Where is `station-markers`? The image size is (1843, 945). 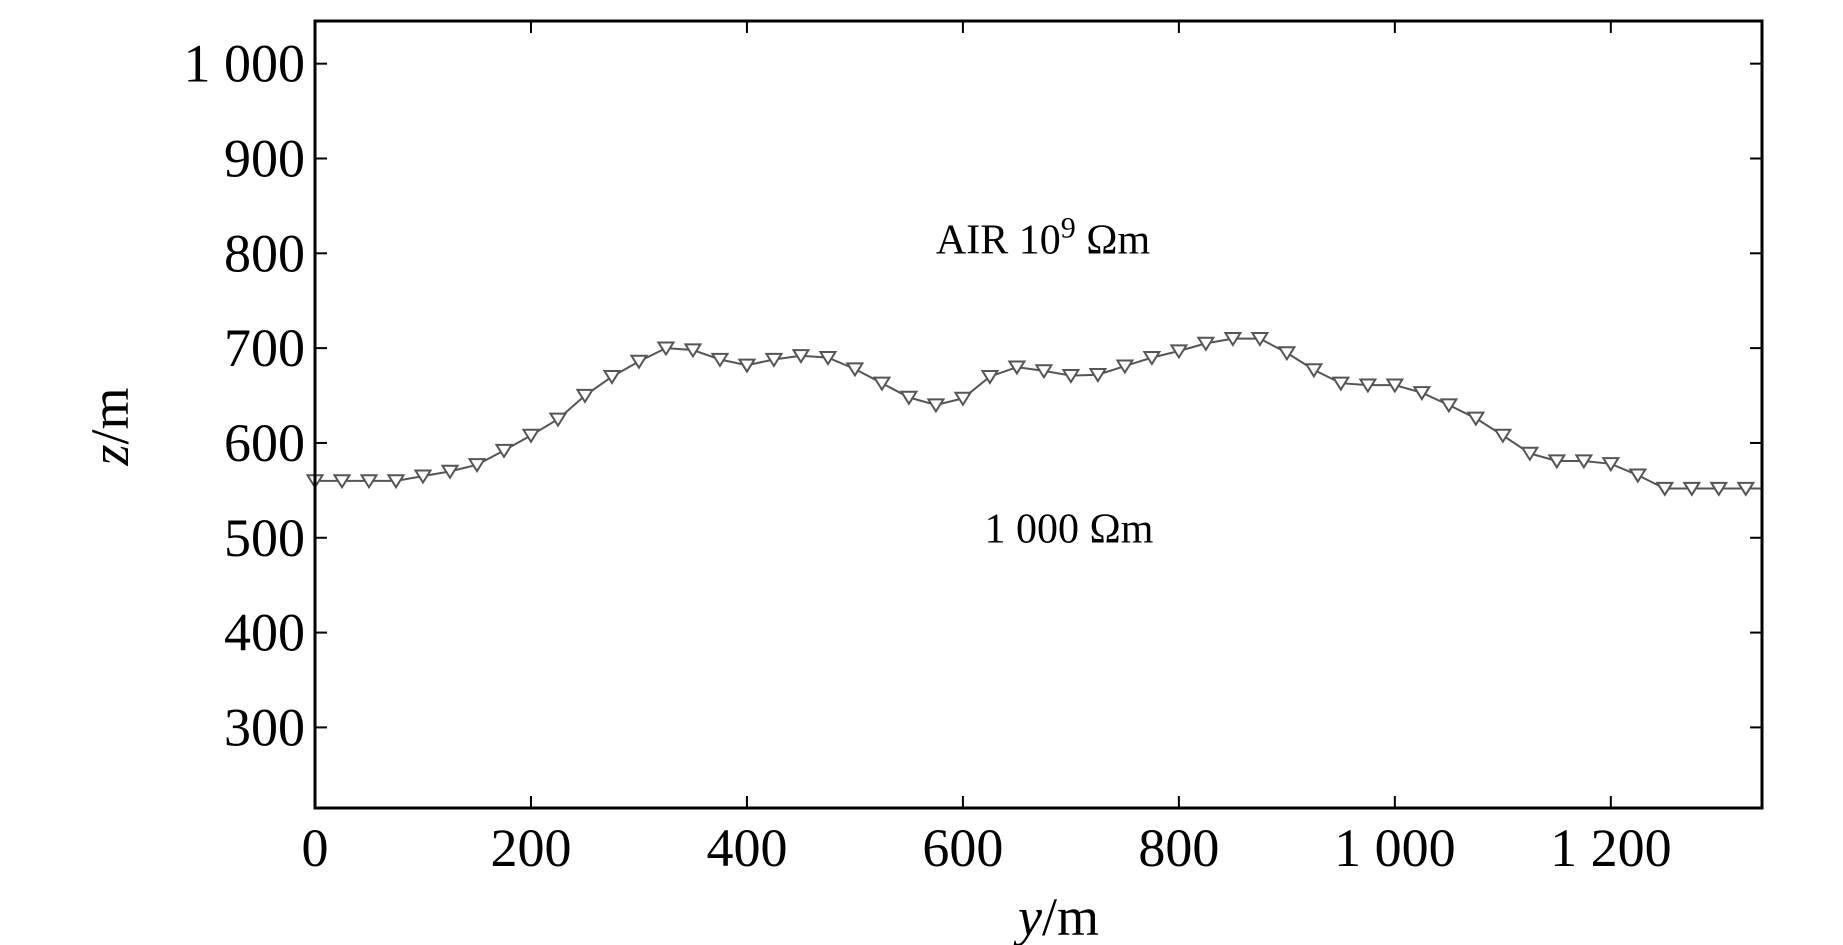 station-markers is located at coordinates (1030, 414).